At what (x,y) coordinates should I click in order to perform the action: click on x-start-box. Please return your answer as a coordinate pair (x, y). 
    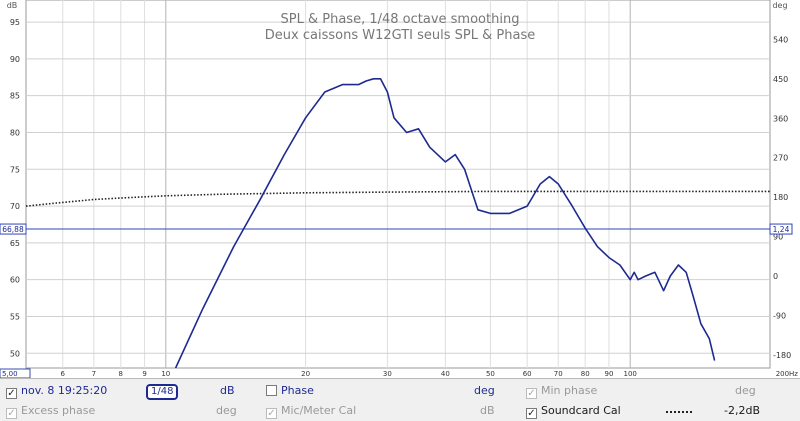
    Looking at the image, I should click on (15, 373).